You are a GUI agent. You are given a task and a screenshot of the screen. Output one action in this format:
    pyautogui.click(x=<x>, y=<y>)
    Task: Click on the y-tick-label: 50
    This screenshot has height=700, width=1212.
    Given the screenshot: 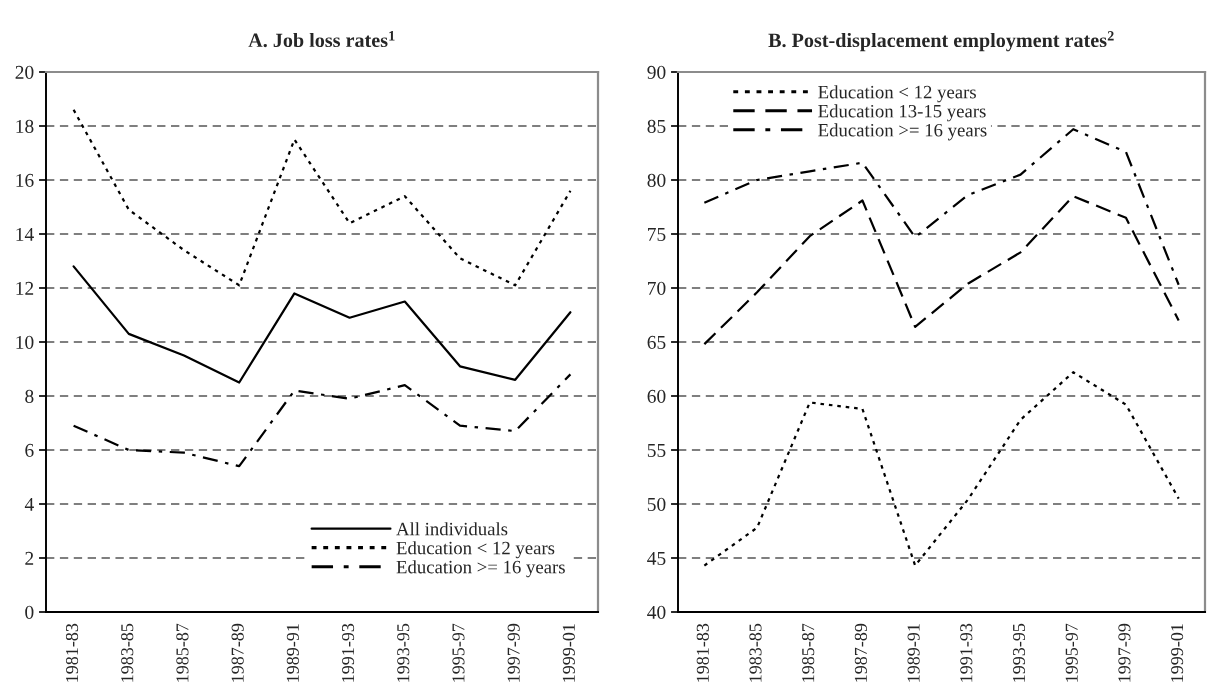 What is the action you would take?
    pyautogui.click(x=656, y=504)
    